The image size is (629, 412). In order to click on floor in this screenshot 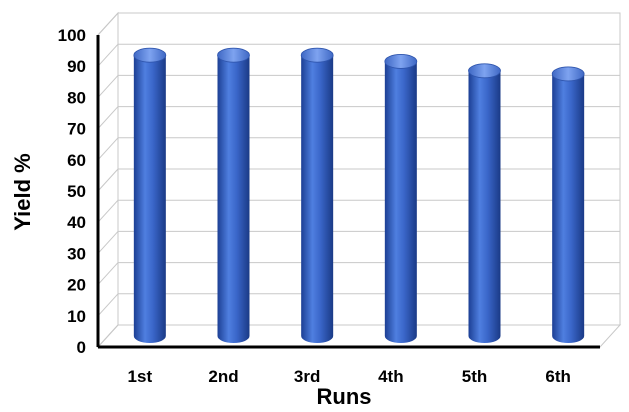, I will do `click(359, 336)`.